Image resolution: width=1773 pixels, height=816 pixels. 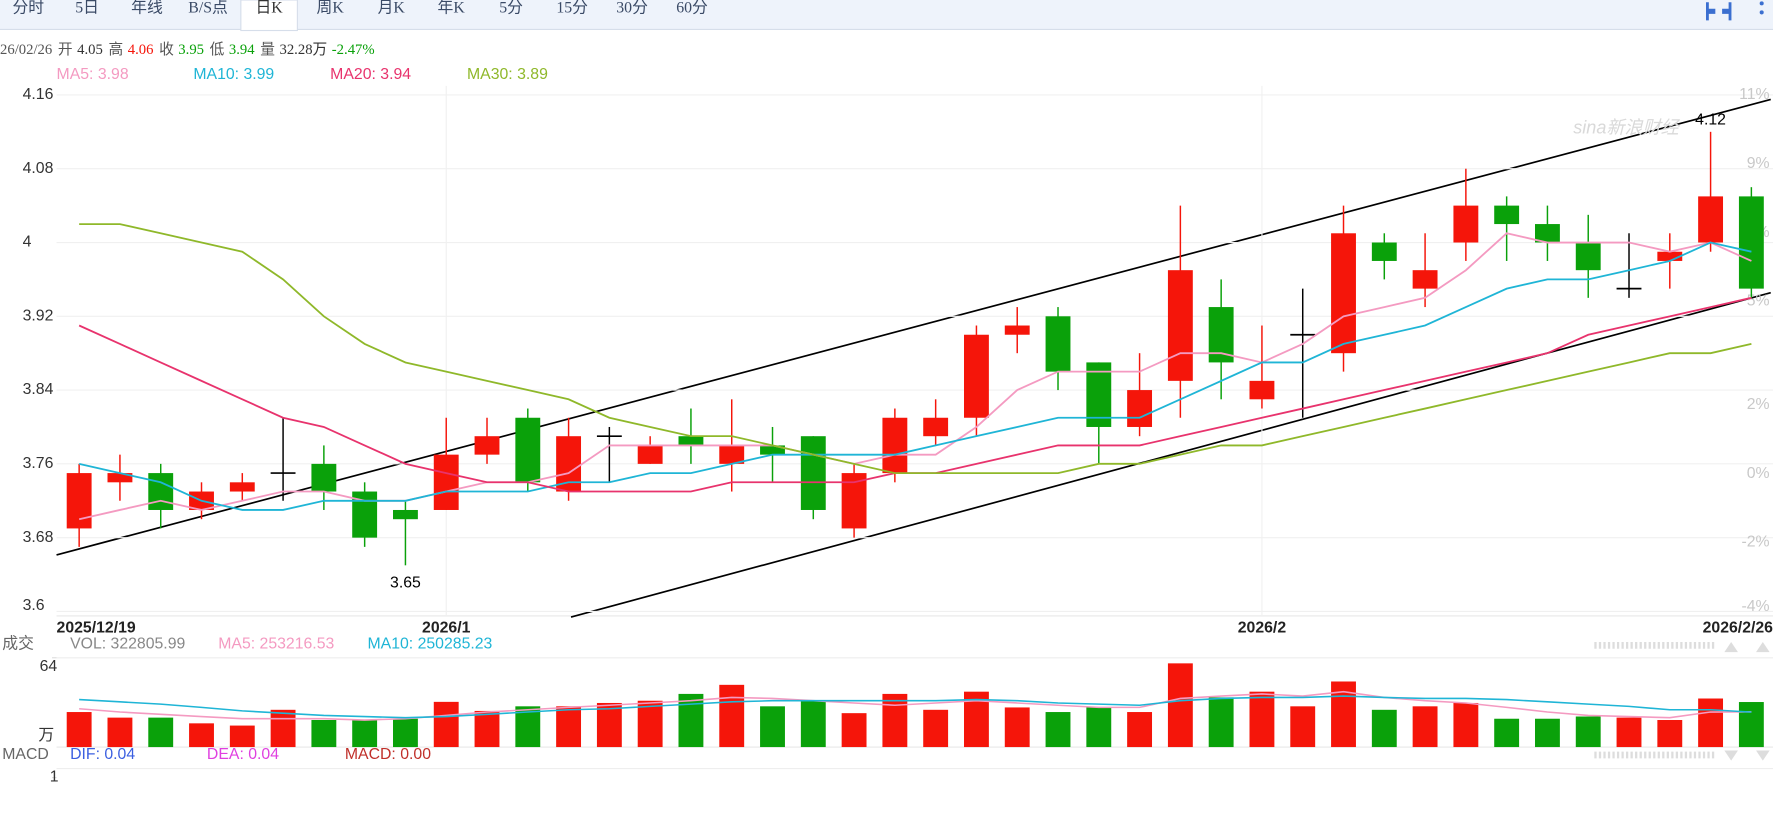 What do you see at coordinates (269, 8) in the screenshot?
I see `tab: 日K` at bounding box center [269, 8].